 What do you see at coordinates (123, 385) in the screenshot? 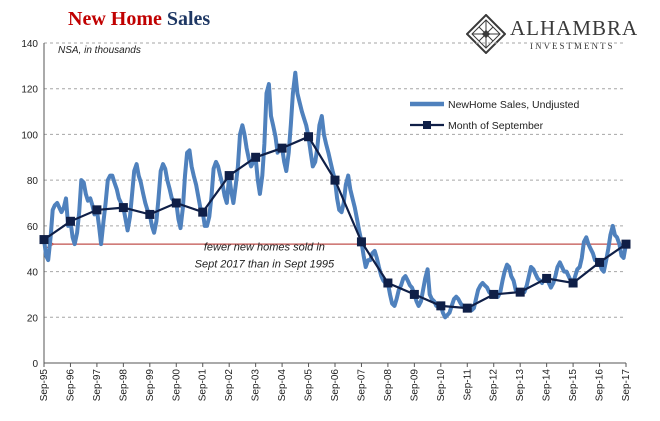
I see `x-tick-label-Sep-98: Sep-98` at bounding box center [123, 385].